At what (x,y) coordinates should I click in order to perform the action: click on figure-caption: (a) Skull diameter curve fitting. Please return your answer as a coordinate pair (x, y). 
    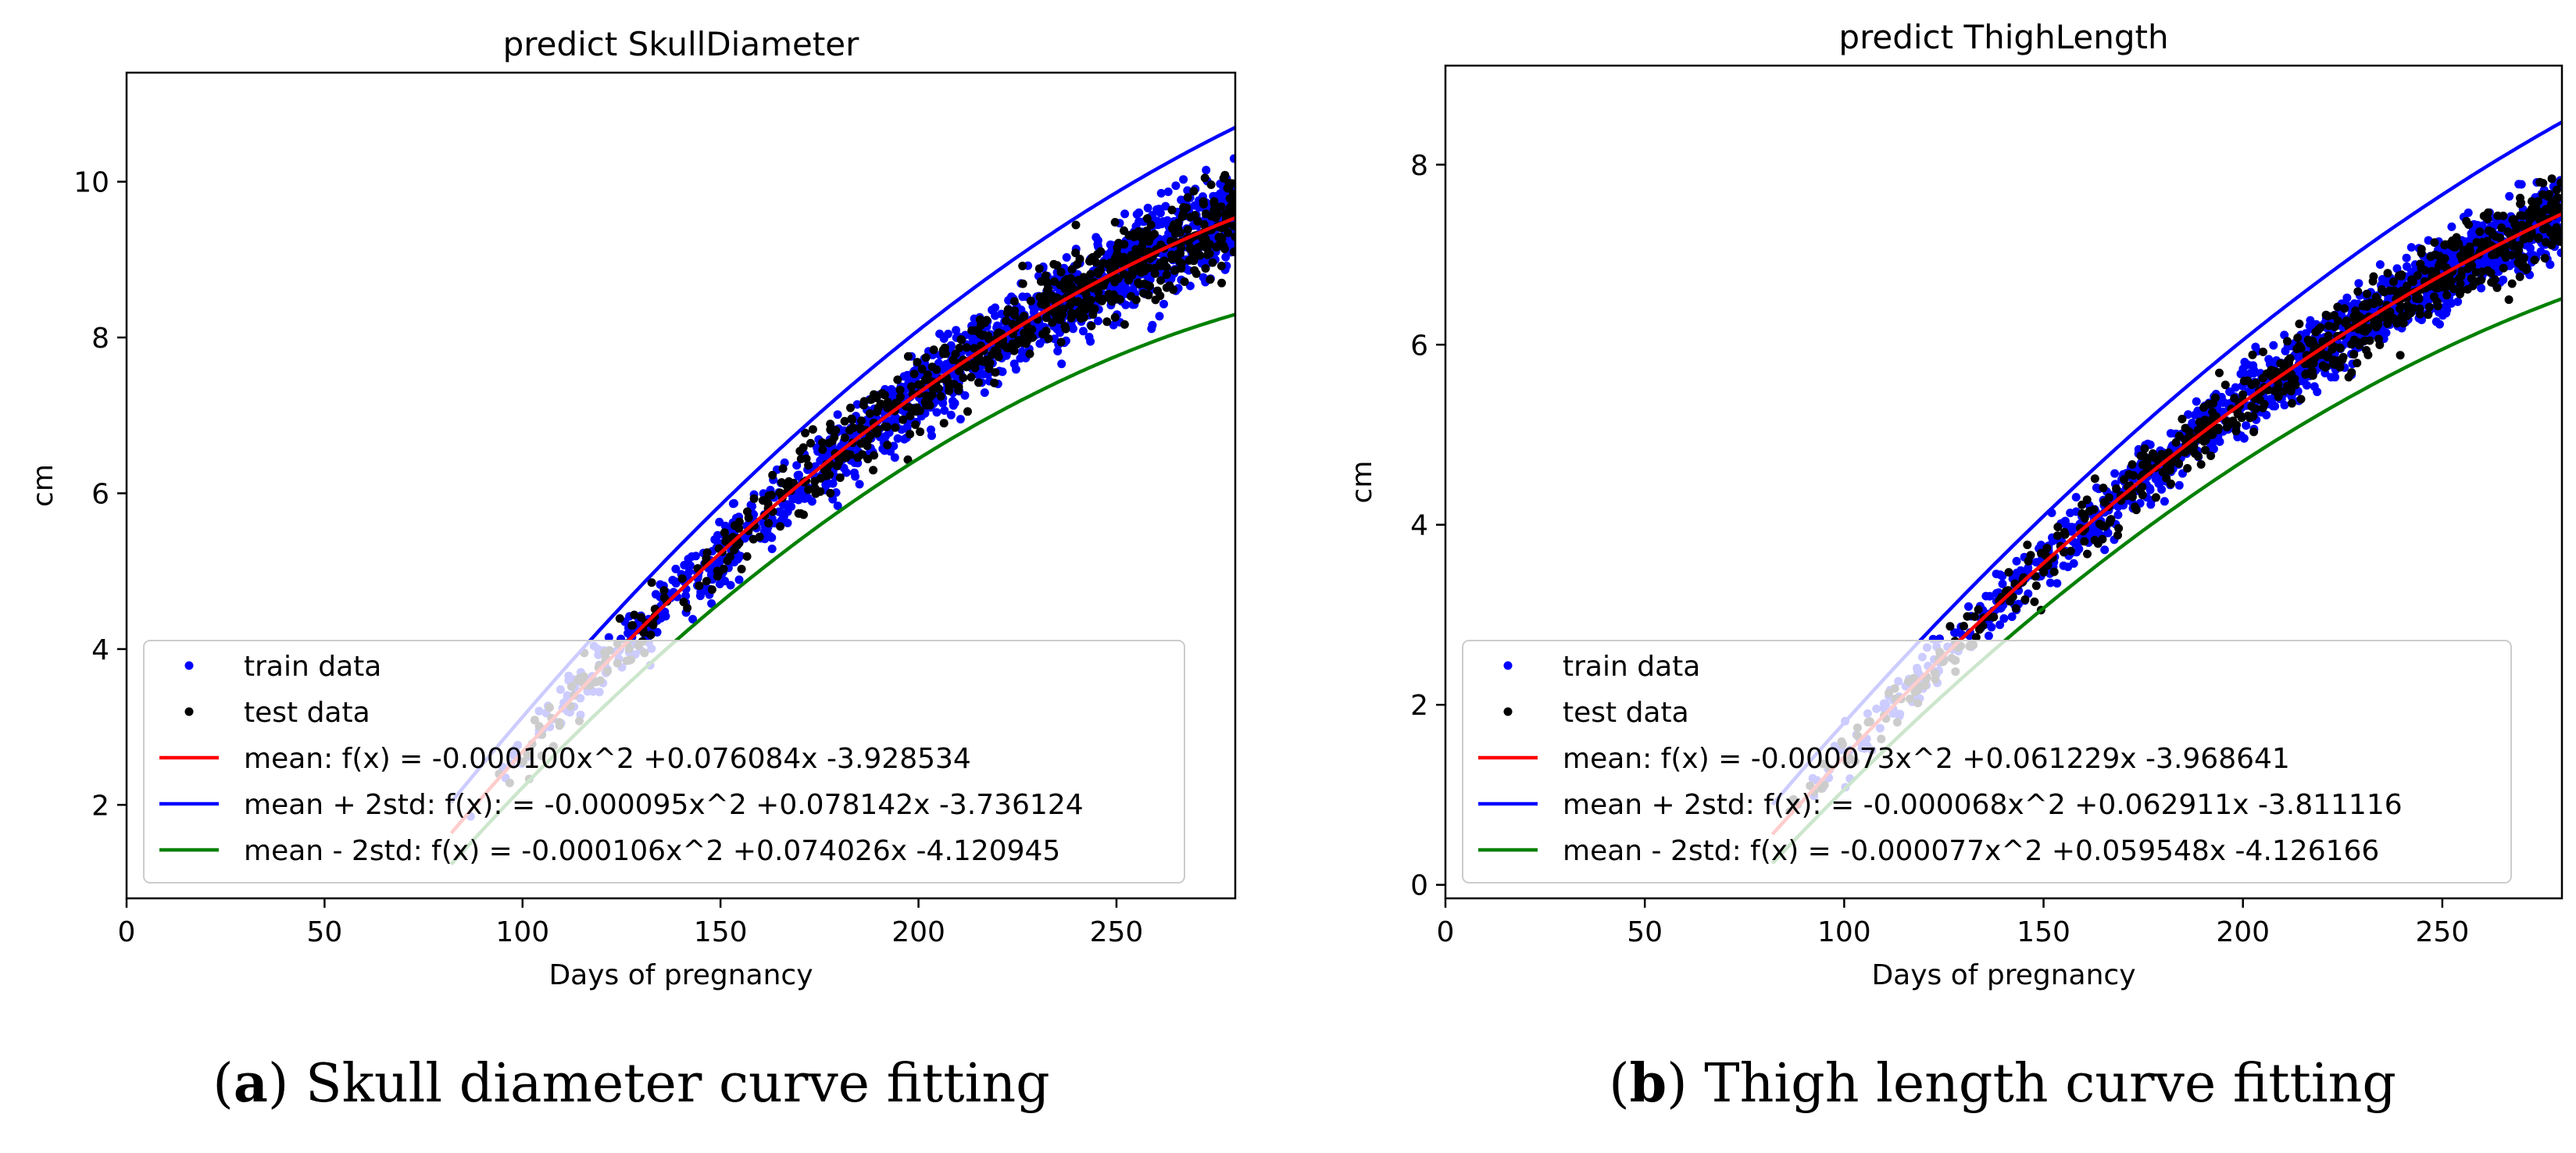
    Looking at the image, I should click on (631, 1083).